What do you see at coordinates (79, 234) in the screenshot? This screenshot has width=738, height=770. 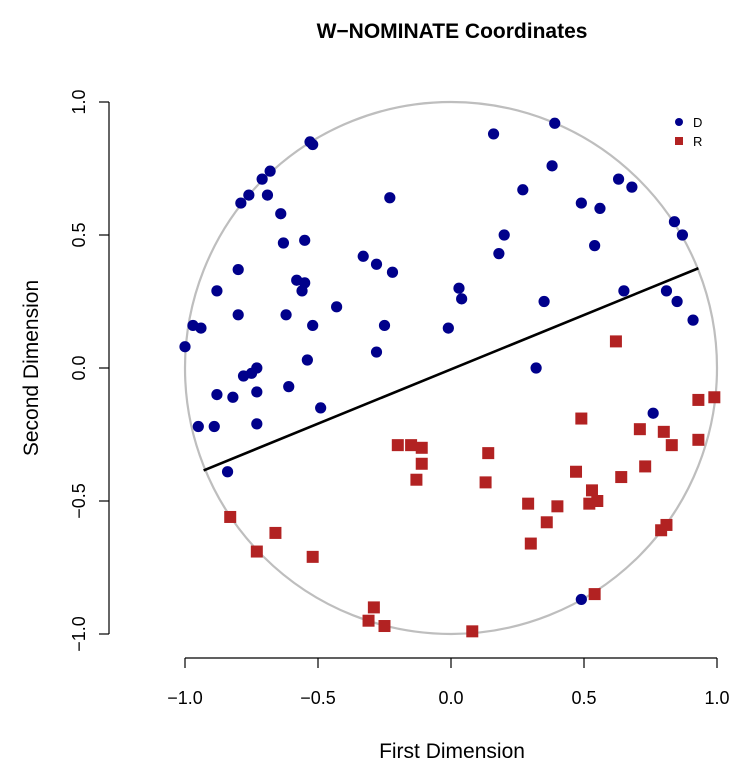 I see `y-tick-label-3: 0.5` at bounding box center [79, 234].